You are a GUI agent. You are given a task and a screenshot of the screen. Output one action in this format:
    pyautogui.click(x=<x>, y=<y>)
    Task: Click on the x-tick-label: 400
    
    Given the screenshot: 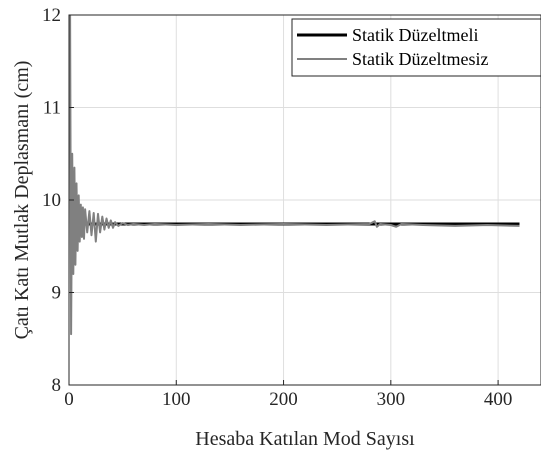 What is the action you would take?
    pyautogui.click(x=498, y=399)
    